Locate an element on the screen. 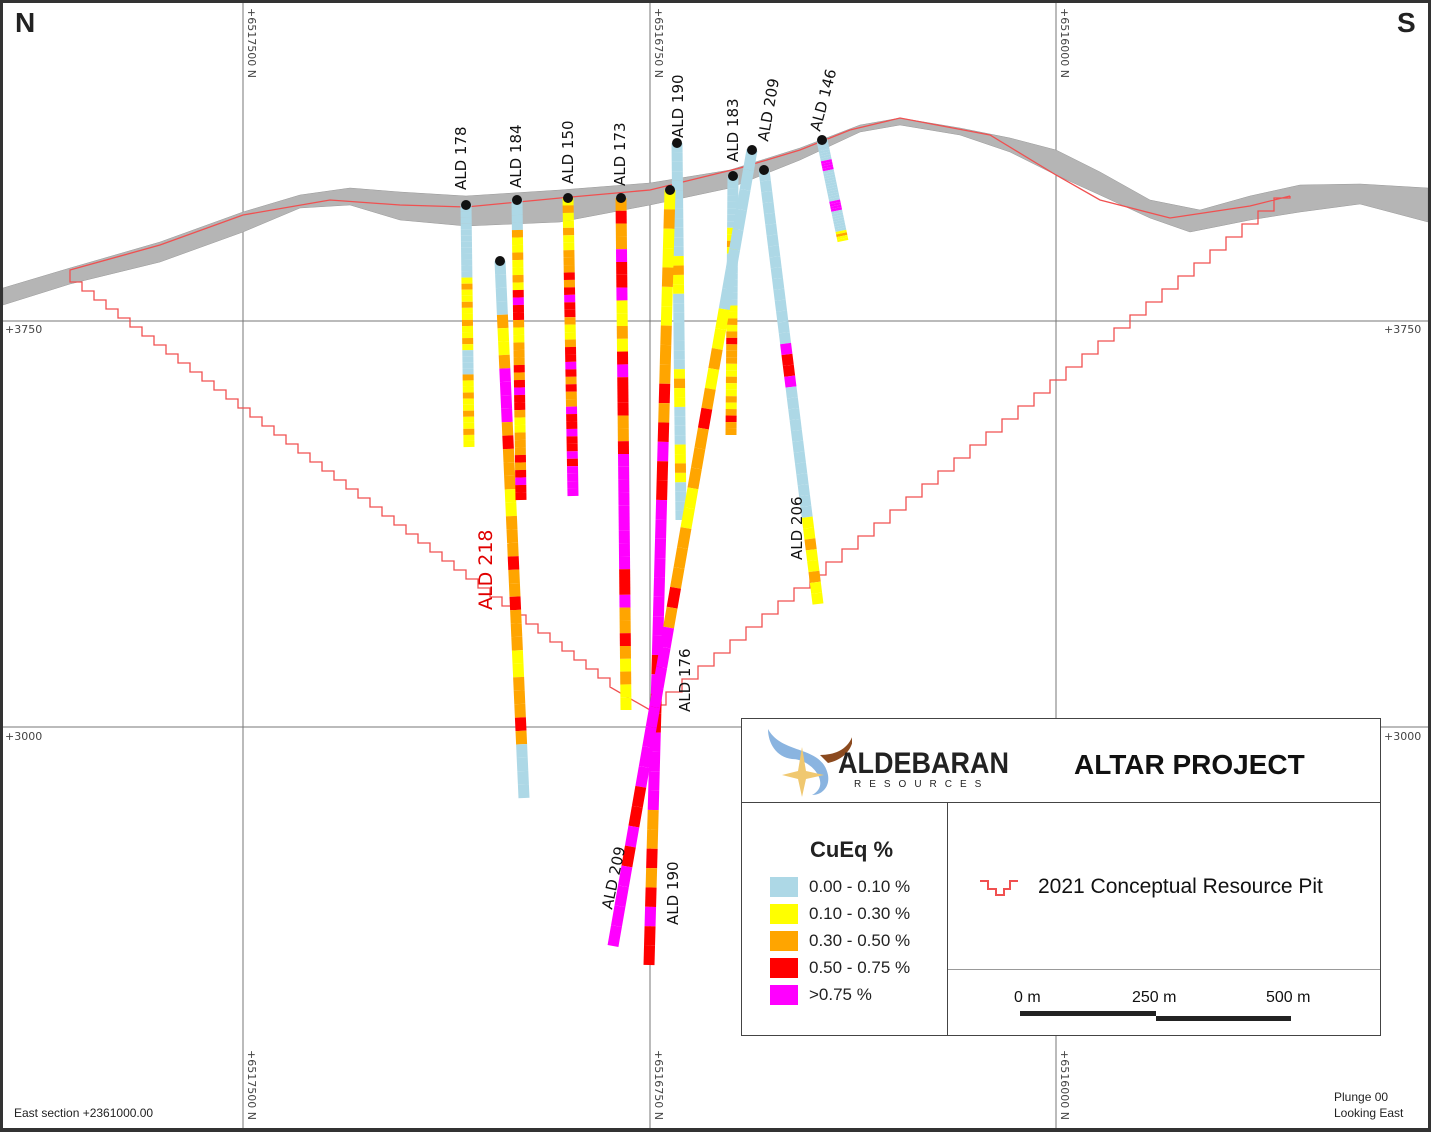  cueq-title: CuEq % is located at coordinates (852, 849).